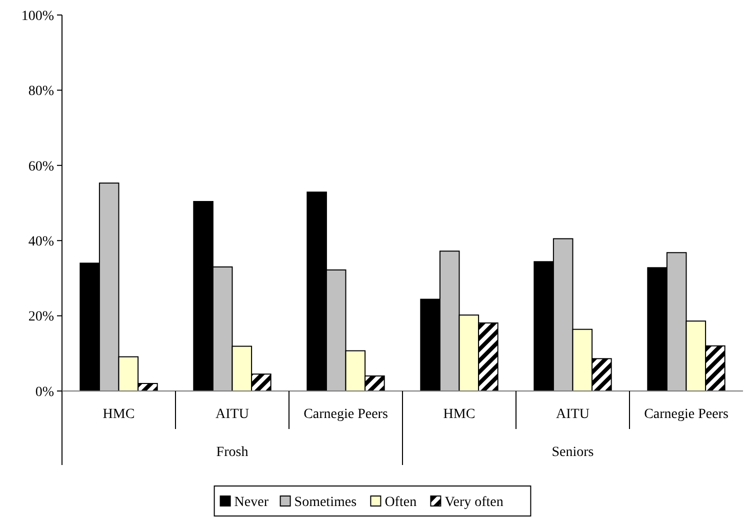 This screenshot has height=518, width=745. I want to click on text: Frosh, so click(232, 452).